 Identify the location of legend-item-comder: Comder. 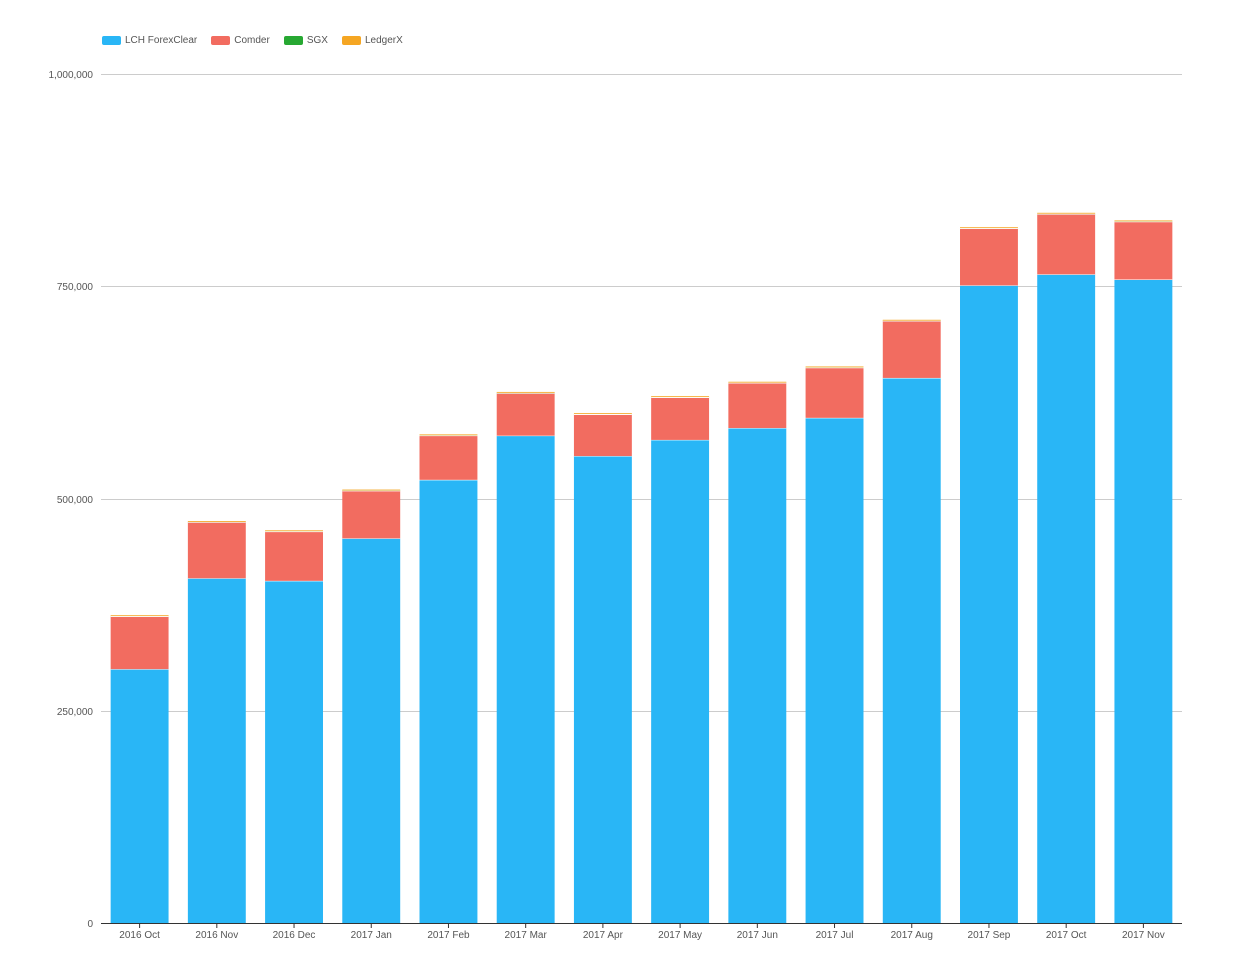
(240, 40).